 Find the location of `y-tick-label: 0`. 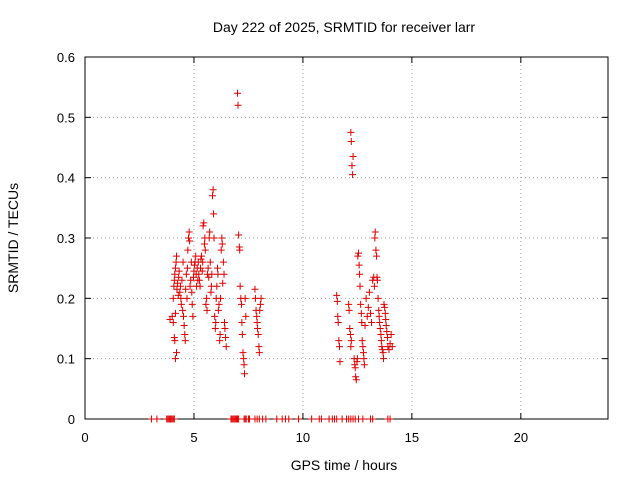

y-tick-label: 0 is located at coordinates (71, 419).